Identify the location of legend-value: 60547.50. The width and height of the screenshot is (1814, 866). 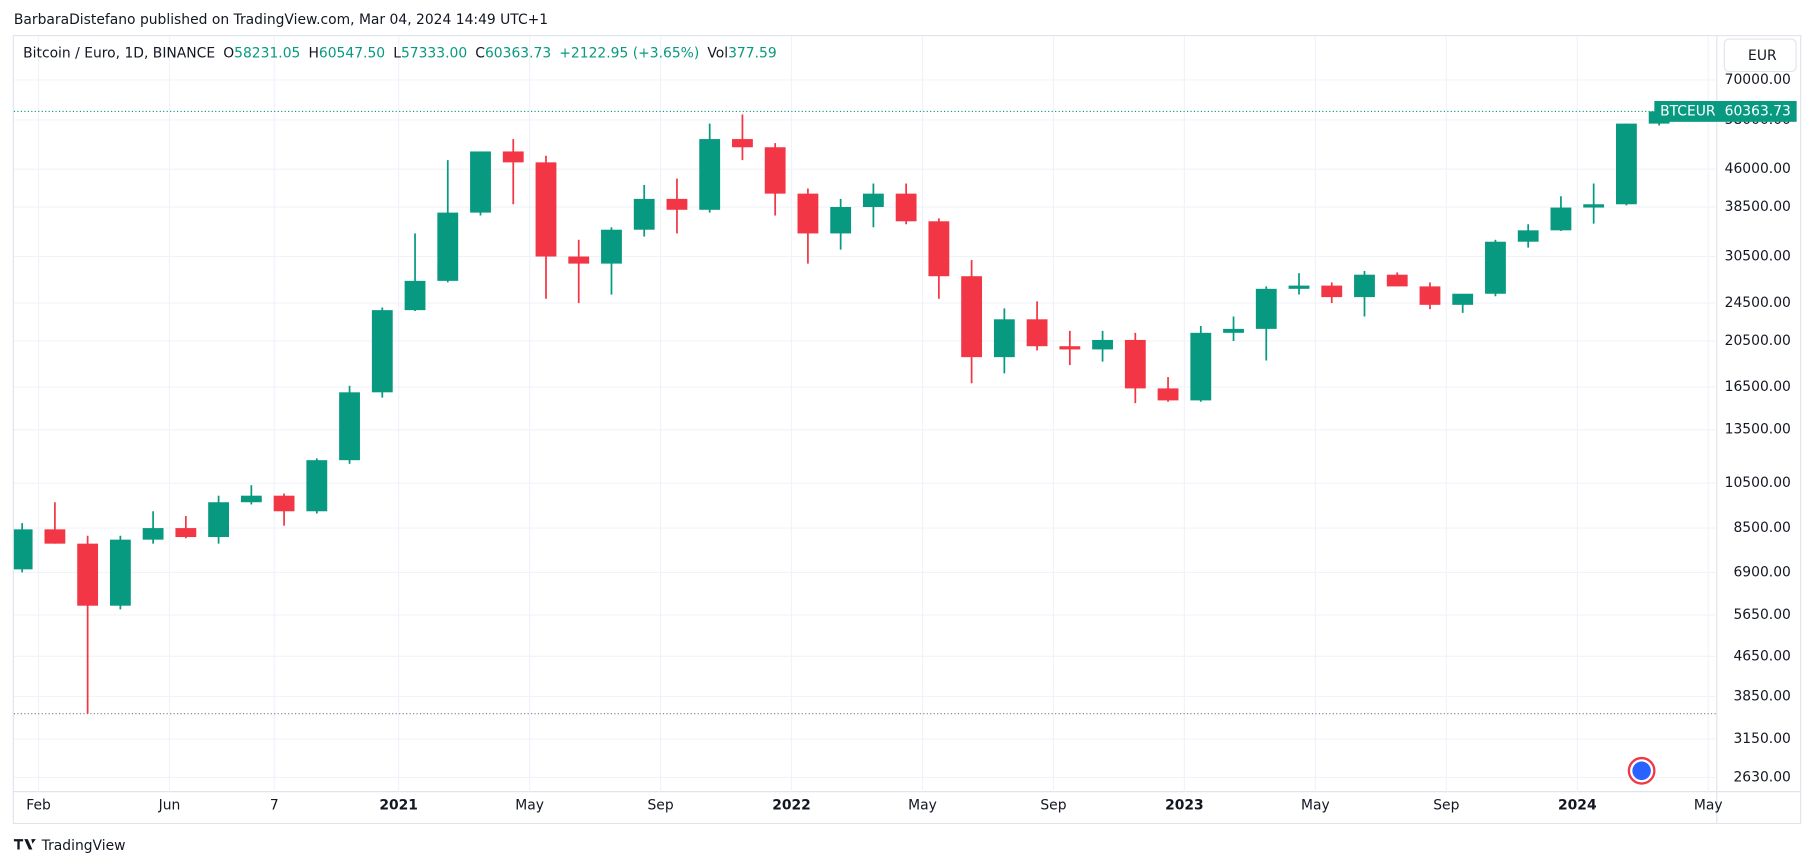
(352, 54).